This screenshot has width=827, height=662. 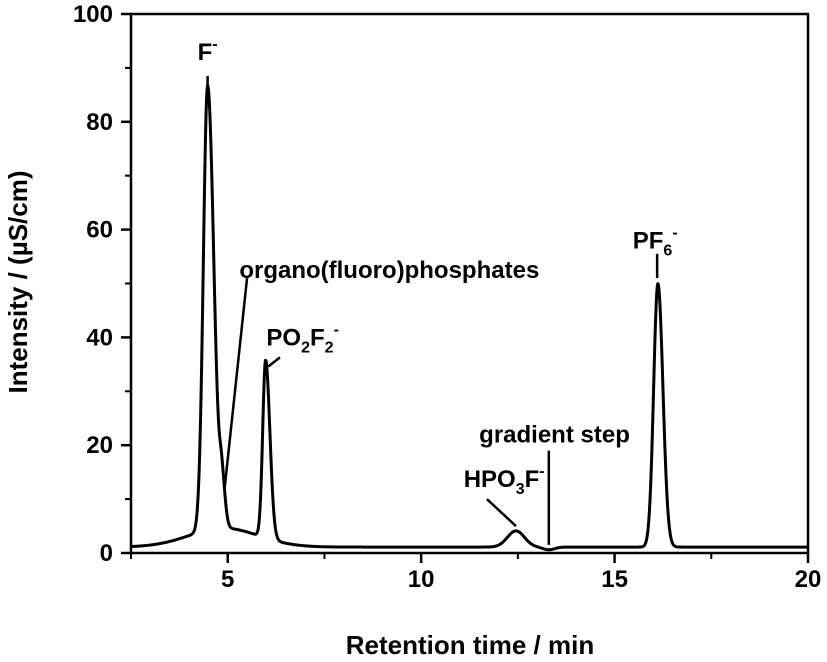 I want to click on annotation-line-hpo3f, so click(x=501, y=512).